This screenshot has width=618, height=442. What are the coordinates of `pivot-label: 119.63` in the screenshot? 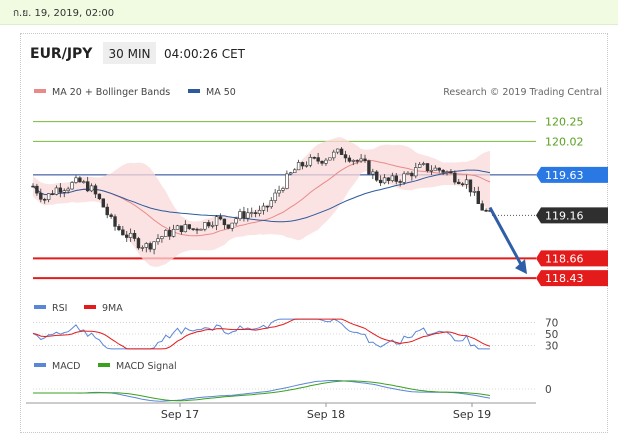 It's located at (564, 175).